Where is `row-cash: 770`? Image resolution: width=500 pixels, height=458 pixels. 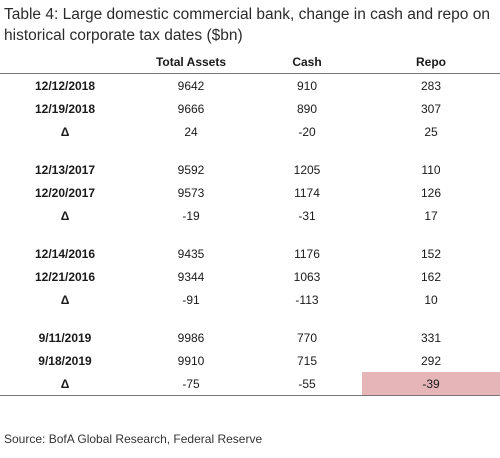
row-cash: 770 is located at coordinates (307, 337).